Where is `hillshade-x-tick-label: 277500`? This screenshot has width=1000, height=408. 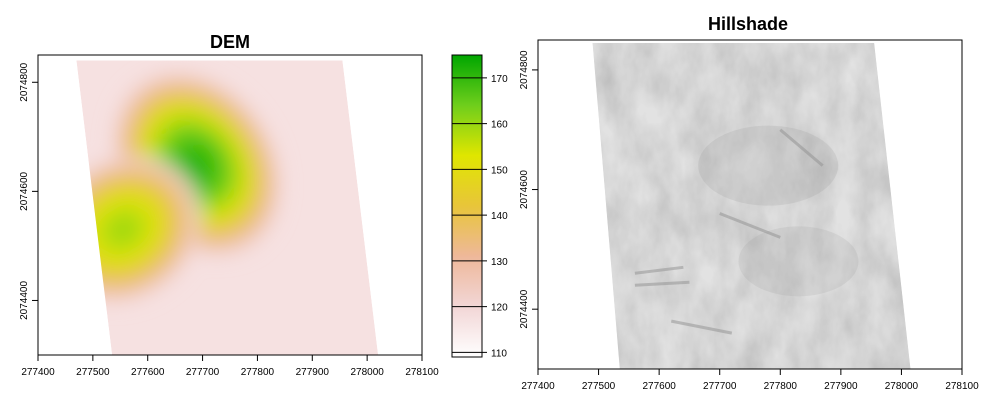 hillshade-x-tick-label: 277500 is located at coordinates (599, 386).